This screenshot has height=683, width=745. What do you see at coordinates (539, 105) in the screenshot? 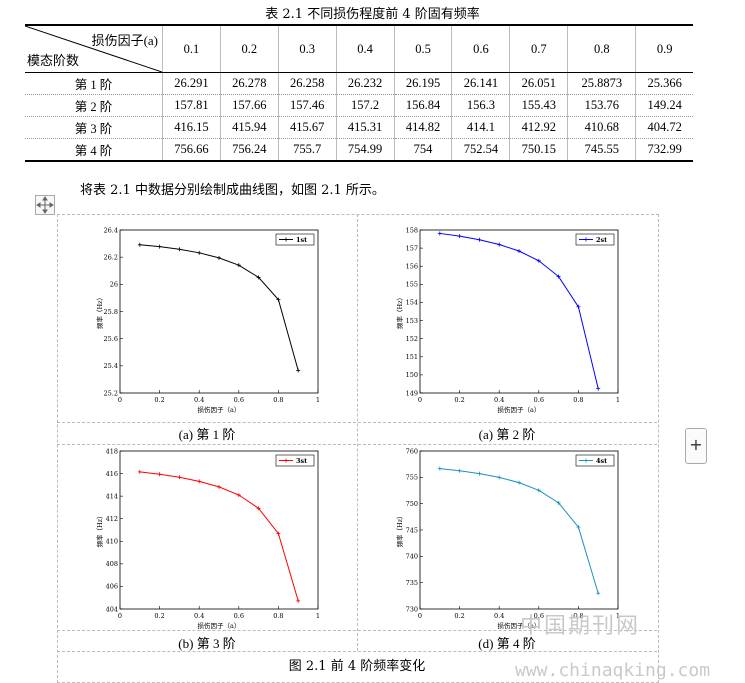
I see `table-cell: 155.43` at bounding box center [539, 105].